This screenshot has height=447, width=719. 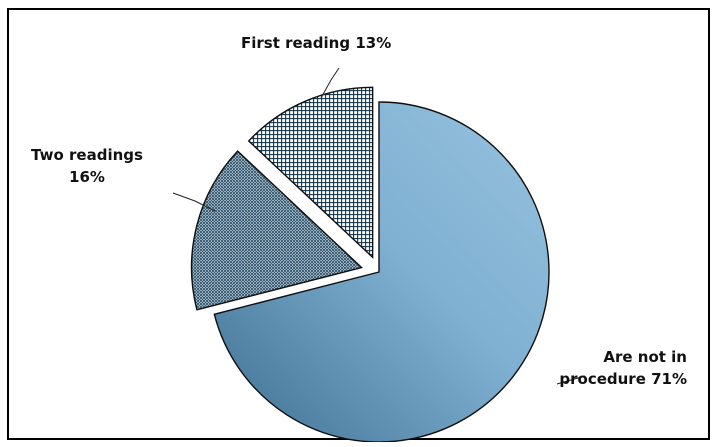 I want to click on label-two-readings-line-1: 16%, so click(x=87, y=177).